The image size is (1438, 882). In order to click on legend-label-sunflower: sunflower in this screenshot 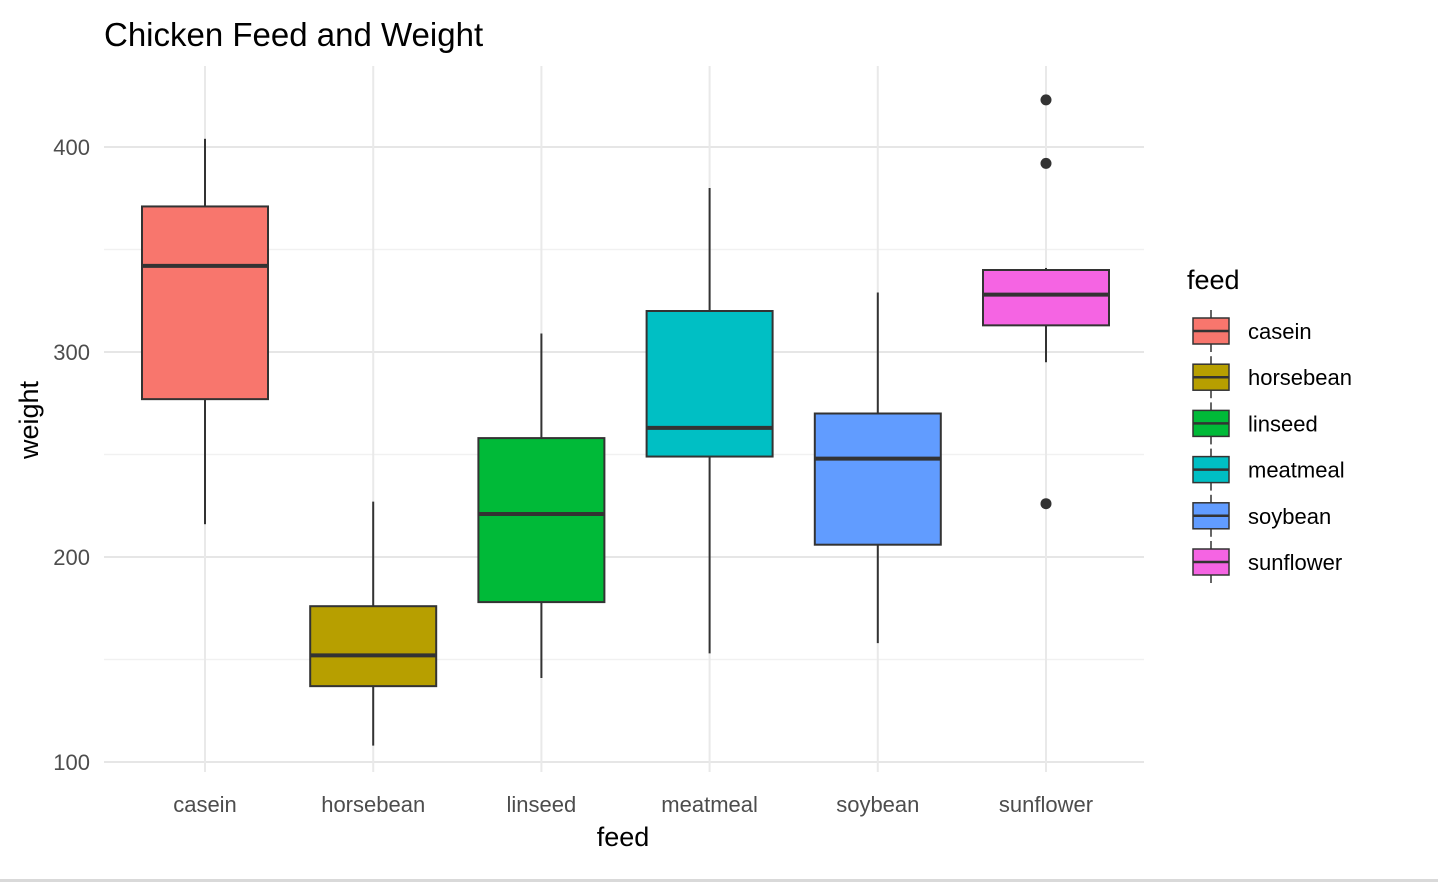, I will do `click(1295, 562)`.